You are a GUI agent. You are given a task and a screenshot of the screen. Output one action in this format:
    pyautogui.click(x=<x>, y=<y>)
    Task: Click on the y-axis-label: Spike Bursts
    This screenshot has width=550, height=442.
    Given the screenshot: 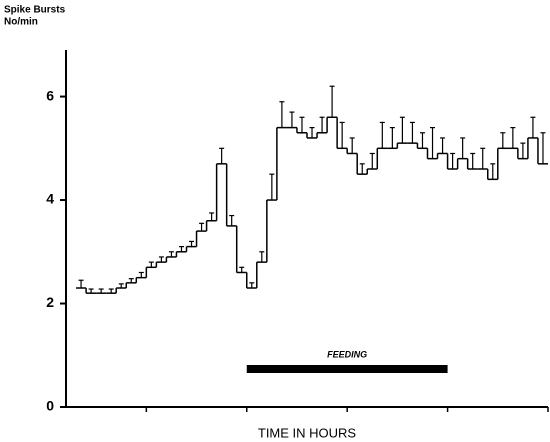 What is the action you would take?
    pyautogui.click(x=35, y=10)
    